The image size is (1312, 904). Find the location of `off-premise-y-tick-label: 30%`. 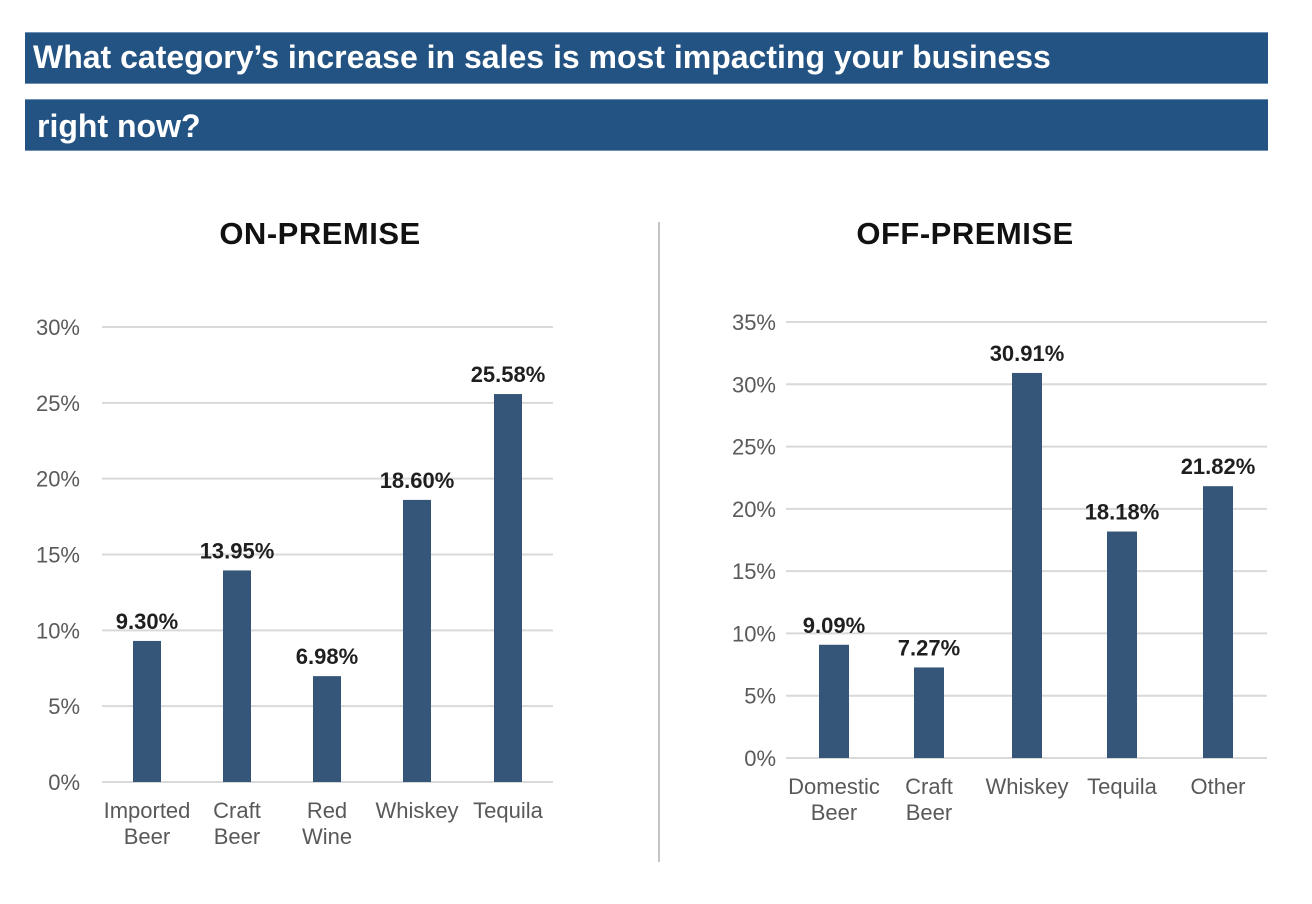

off-premise-y-tick-label: 30% is located at coordinates (754, 384).